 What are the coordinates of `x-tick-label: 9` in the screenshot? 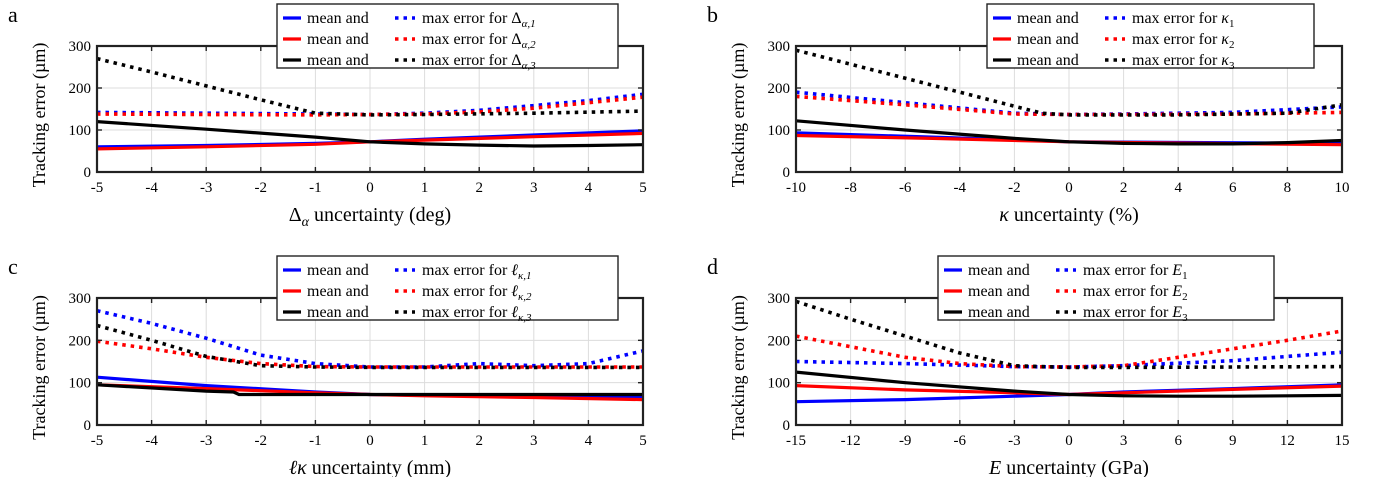 It's located at (1233, 441).